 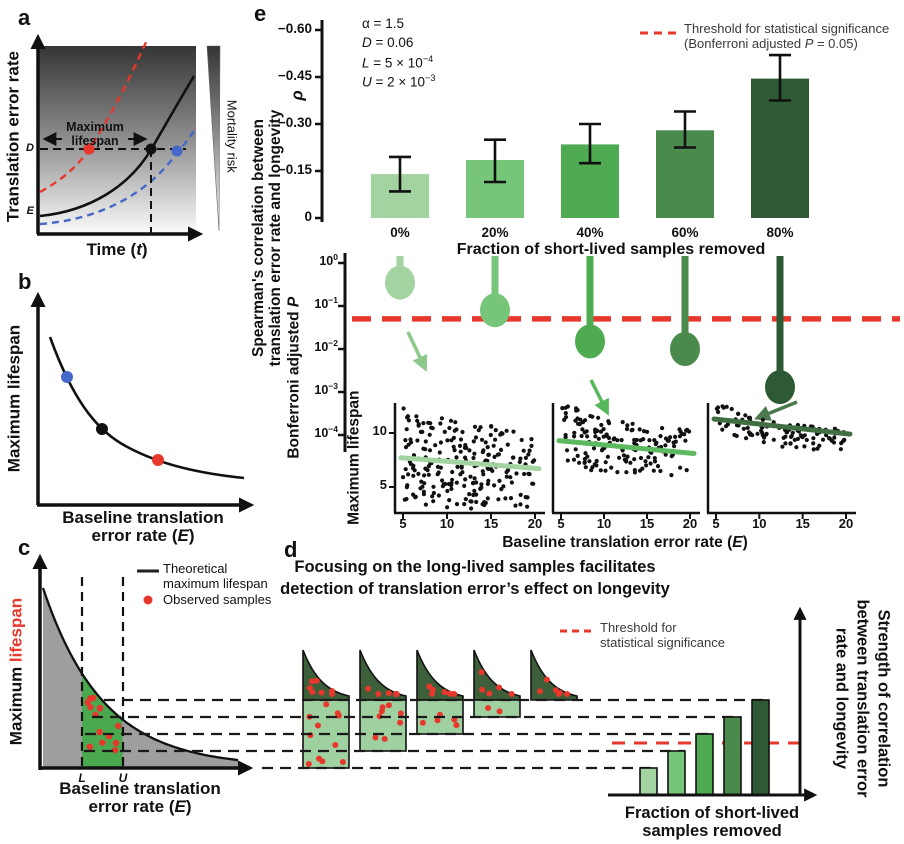 What do you see at coordinates (685, 232) in the screenshot?
I see `bar-category-label: 60%` at bounding box center [685, 232].